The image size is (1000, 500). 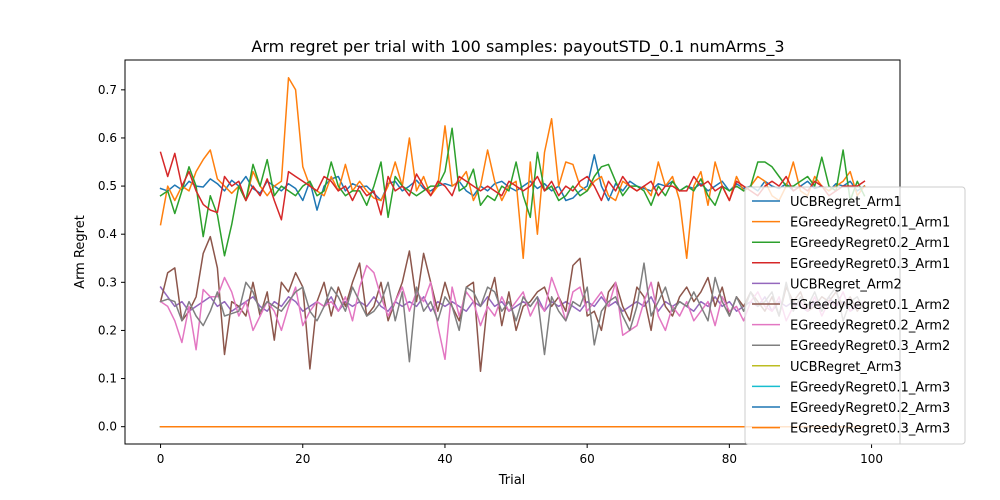 What do you see at coordinates (107, 234) in the screenshot?
I see `y-tick-label: 0.4` at bounding box center [107, 234].